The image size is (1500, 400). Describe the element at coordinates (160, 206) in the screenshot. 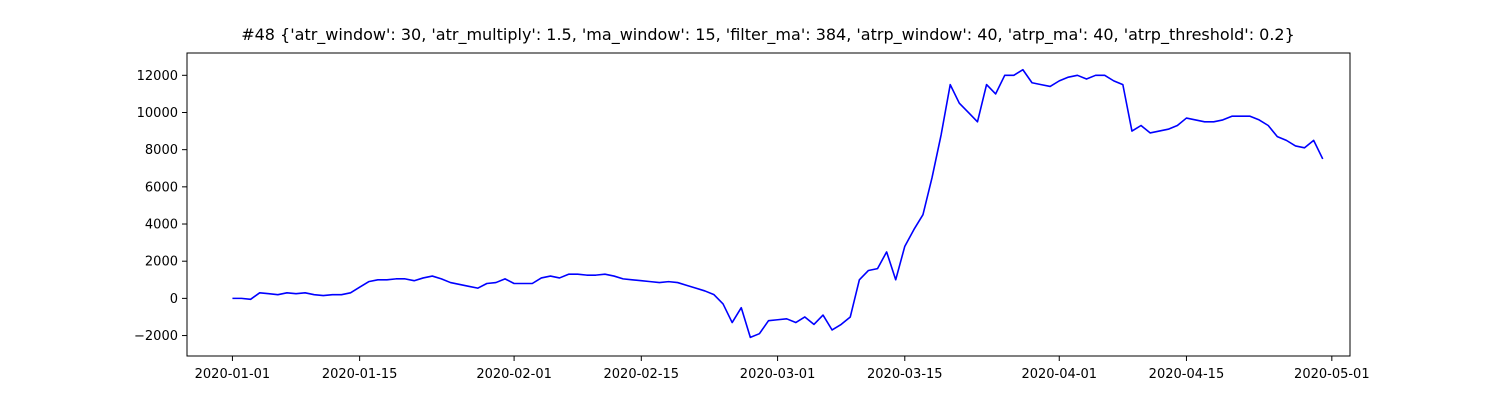

I see `y-axis: −2000 0 2000 4000 6000 8000 10000 12000` at that location.